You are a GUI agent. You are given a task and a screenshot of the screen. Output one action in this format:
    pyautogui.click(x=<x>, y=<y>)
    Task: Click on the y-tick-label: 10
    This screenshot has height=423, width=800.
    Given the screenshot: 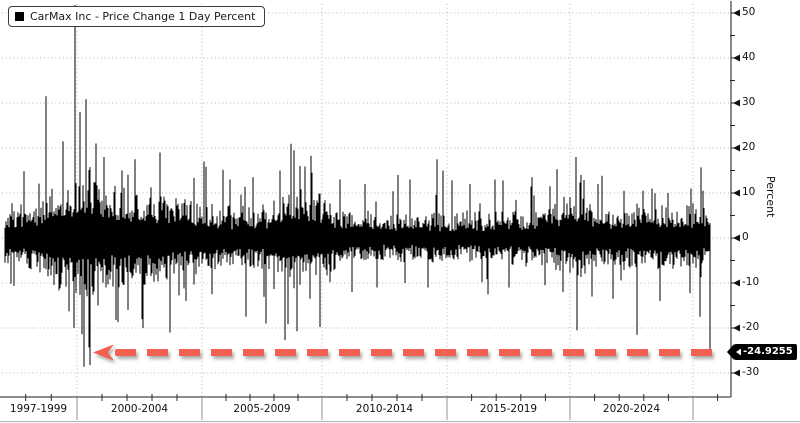 What is the action you would take?
    pyautogui.click(x=749, y=192)
    